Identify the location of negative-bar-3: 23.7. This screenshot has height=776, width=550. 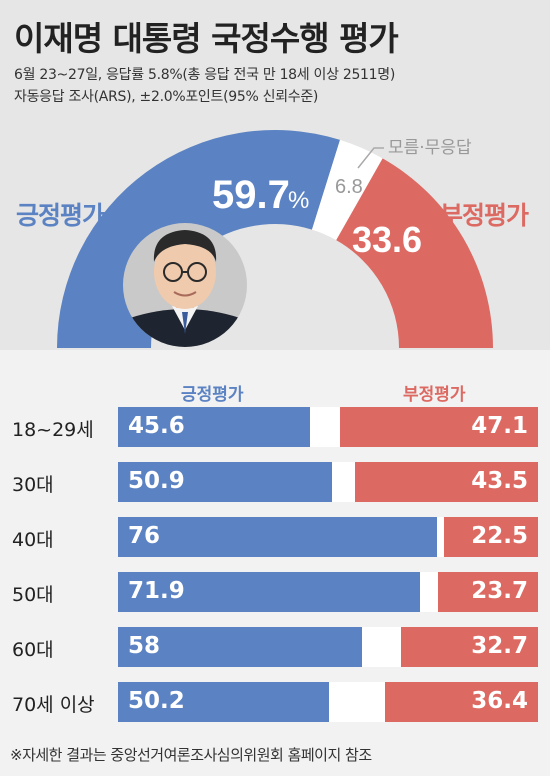
(488, 592).